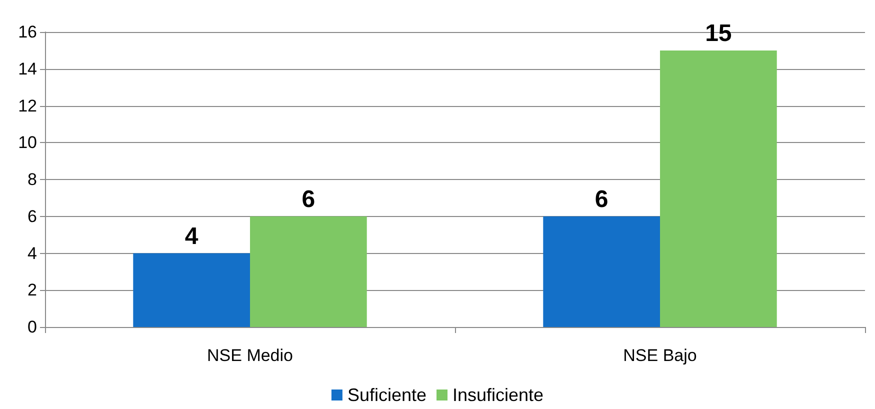 The height and width of the screenshot is (409, 875). What do you see at coordinates (191, 236) in the screenshot?
I see `data-label: 4` at bounding box center [191, 236].